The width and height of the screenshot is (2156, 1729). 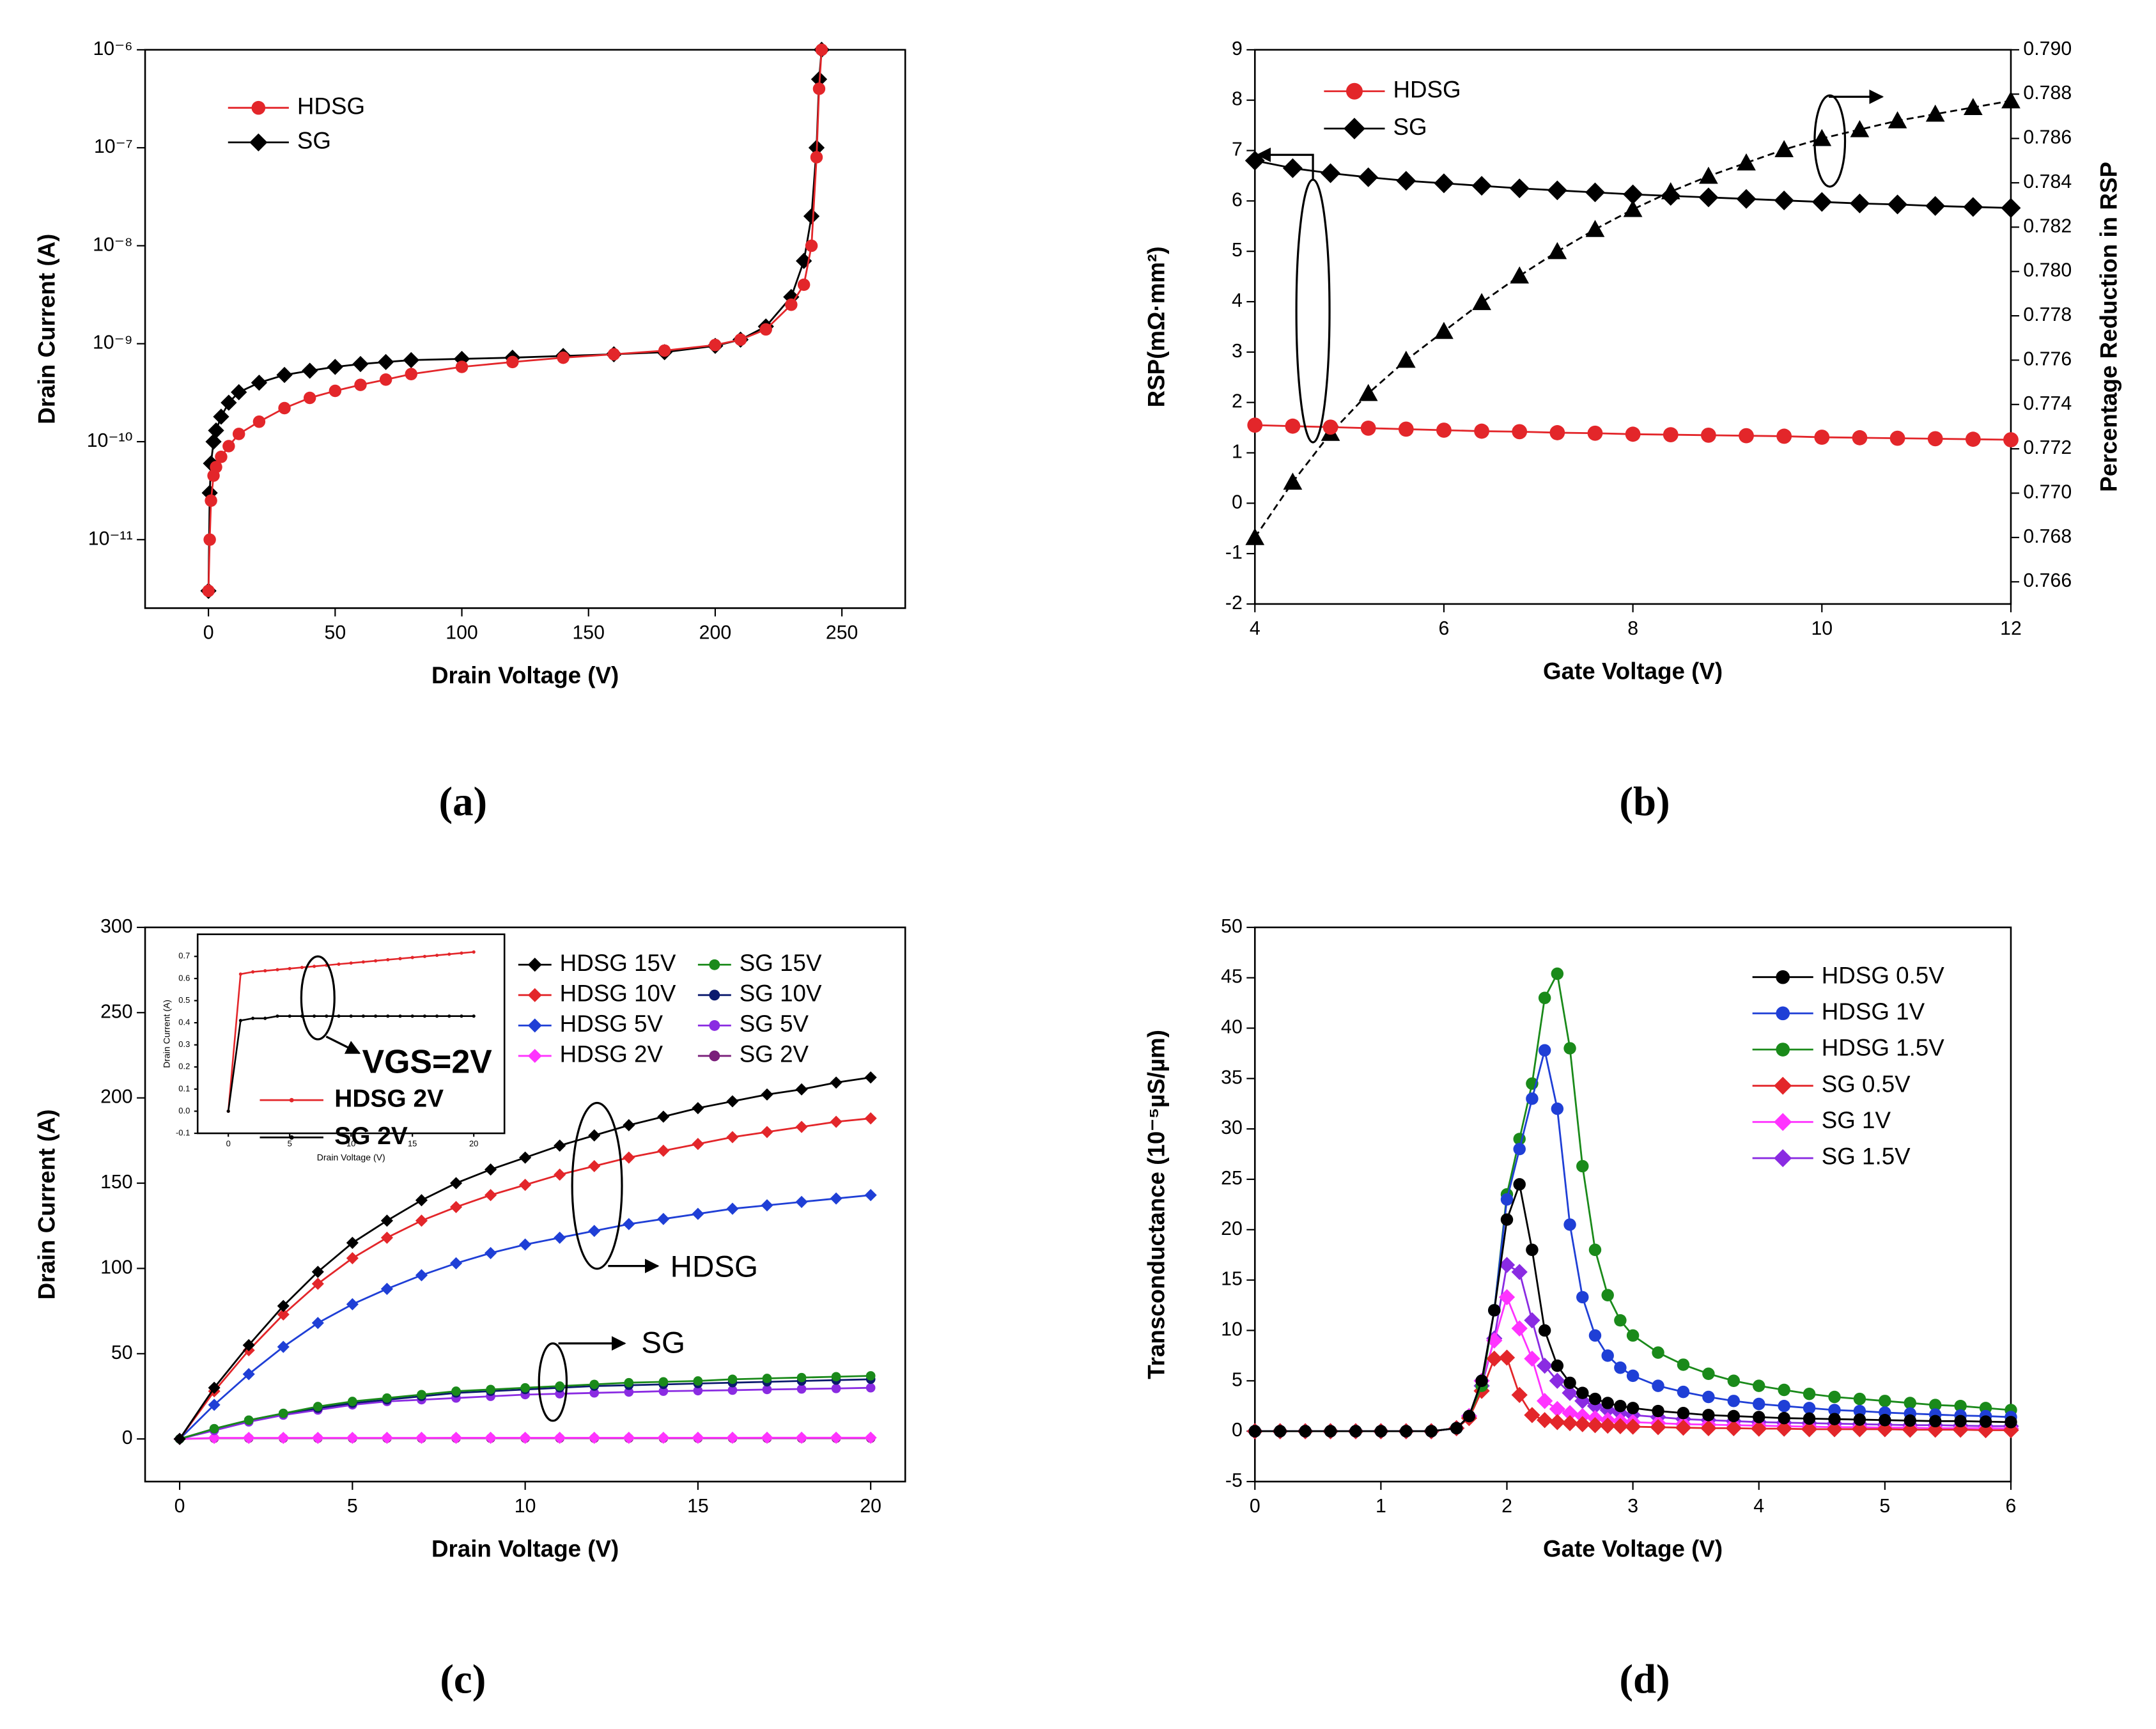 I want to click on y-tick-label: 30, so click(x=1232, y=1127).